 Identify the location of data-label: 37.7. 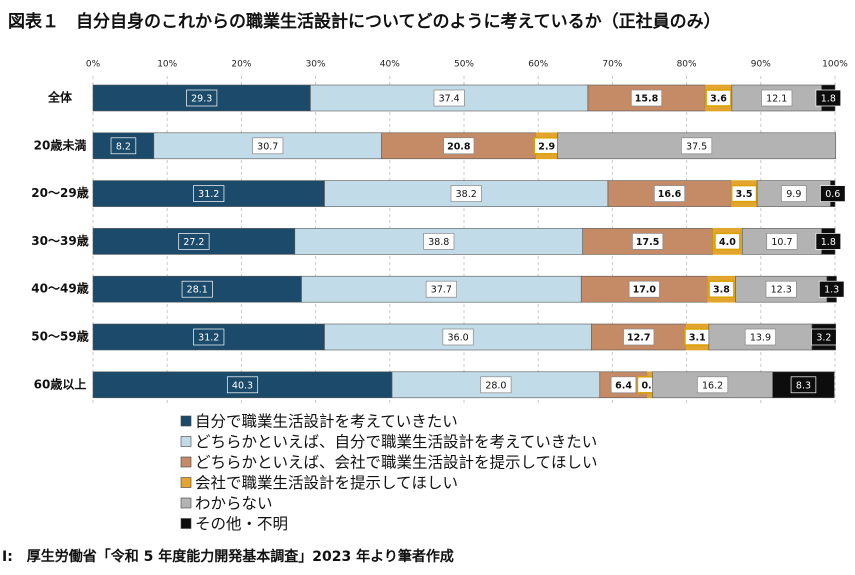
(441, 290).